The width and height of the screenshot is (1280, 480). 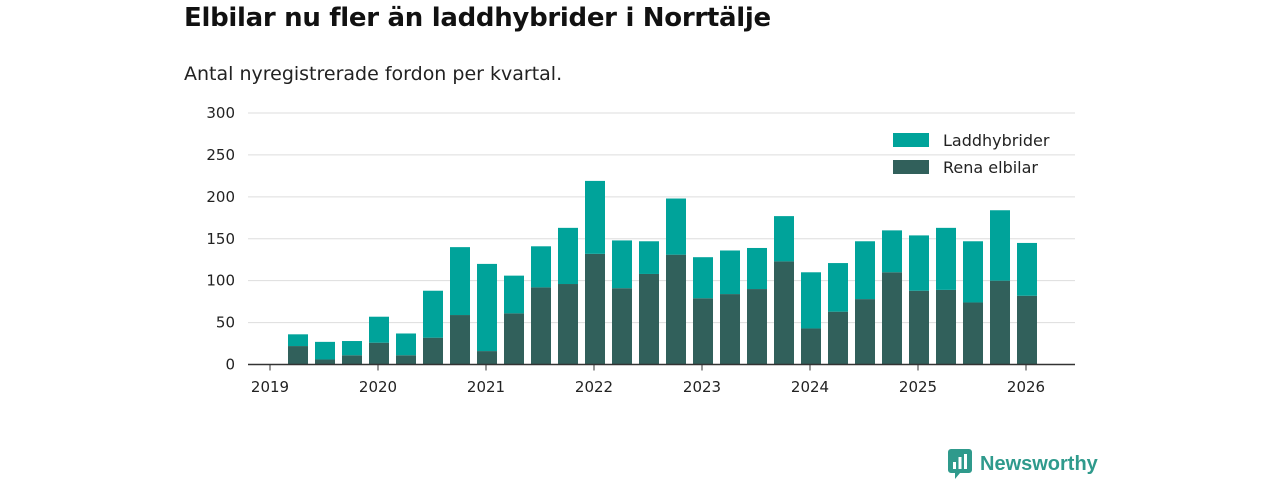 I want to click on y-tick-label: 150, so click(x=220, y=239).